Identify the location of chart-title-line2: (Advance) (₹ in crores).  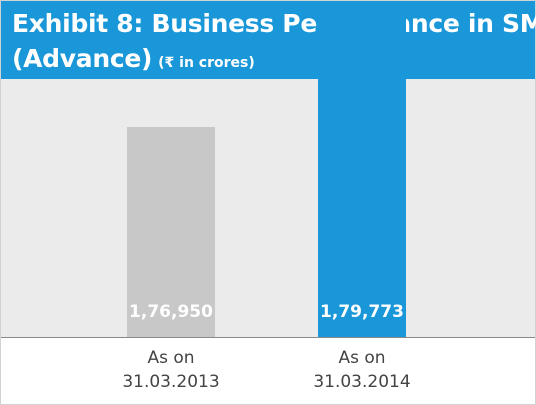
(133, 58).